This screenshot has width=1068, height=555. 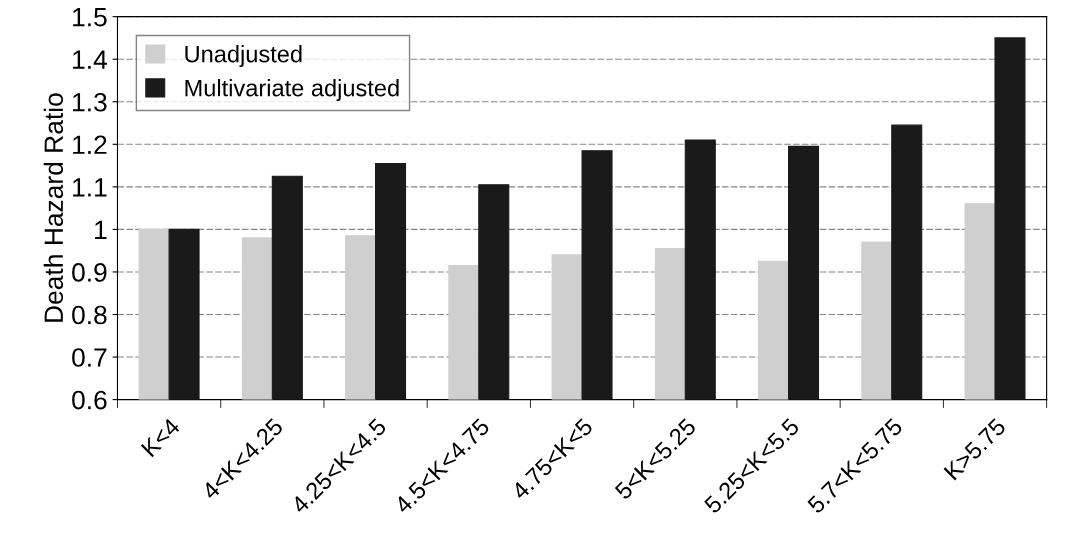 I want to click on y-axis-title: Death Hazard Ratio, so click(x=53, y=207).